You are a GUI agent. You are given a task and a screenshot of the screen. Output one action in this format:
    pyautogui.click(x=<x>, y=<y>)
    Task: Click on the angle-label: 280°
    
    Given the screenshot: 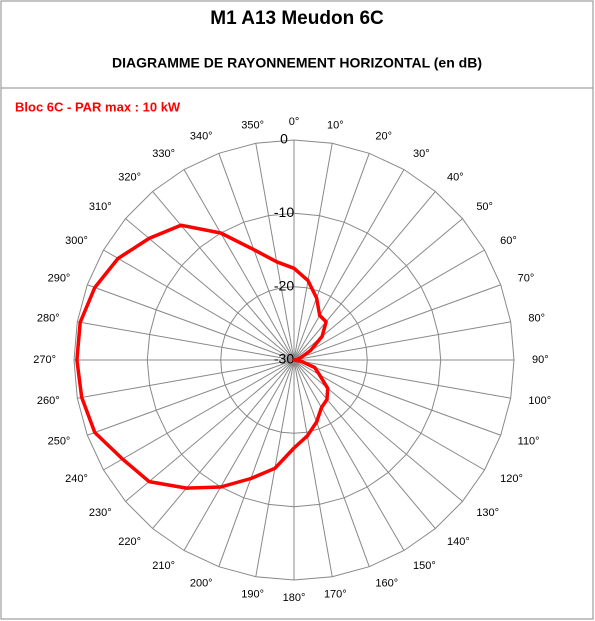 What is the action you would take?
    pyautogui.click(x=48, y=319)
    